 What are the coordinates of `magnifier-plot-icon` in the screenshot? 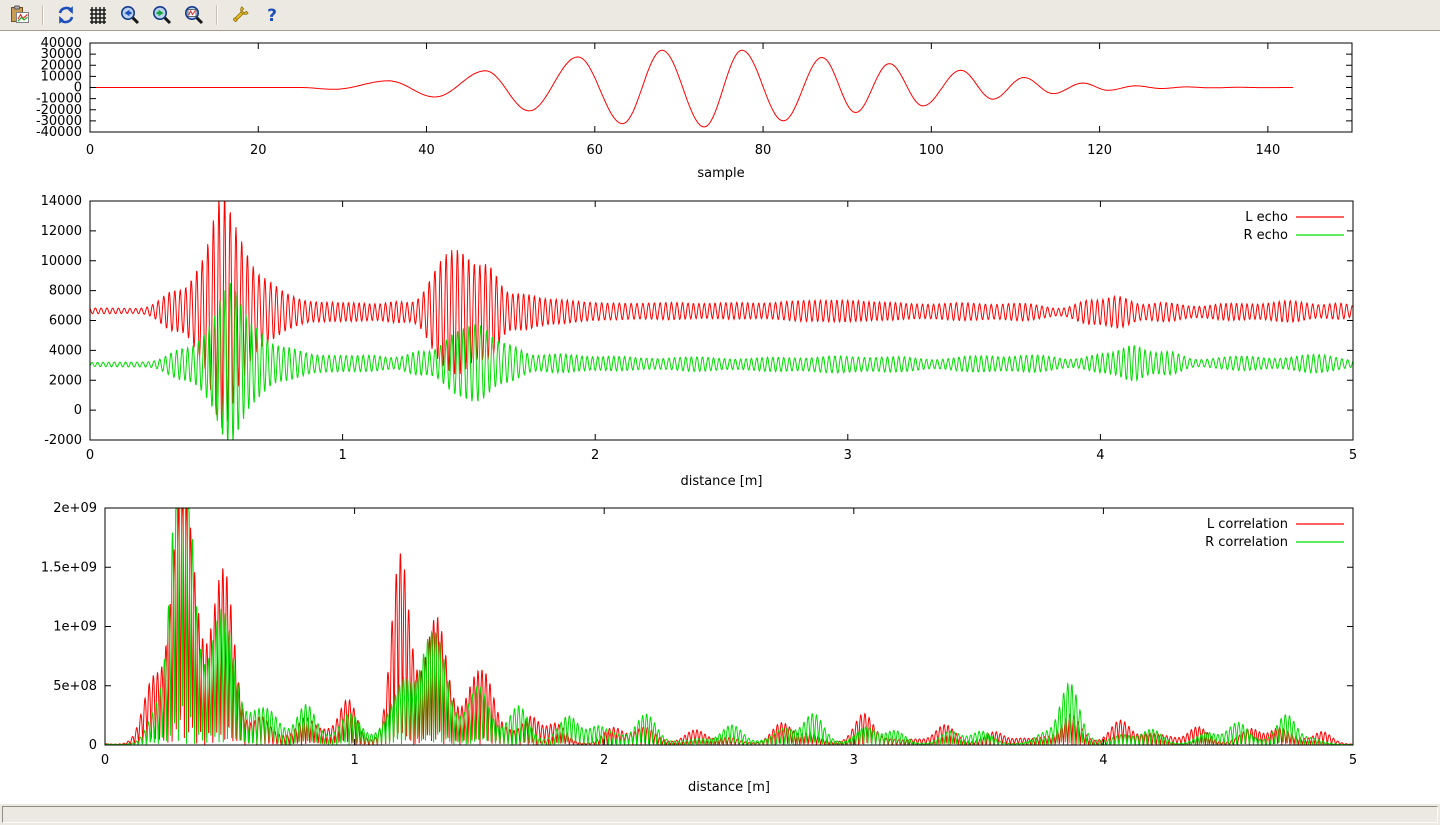 It's located at (194, 15).